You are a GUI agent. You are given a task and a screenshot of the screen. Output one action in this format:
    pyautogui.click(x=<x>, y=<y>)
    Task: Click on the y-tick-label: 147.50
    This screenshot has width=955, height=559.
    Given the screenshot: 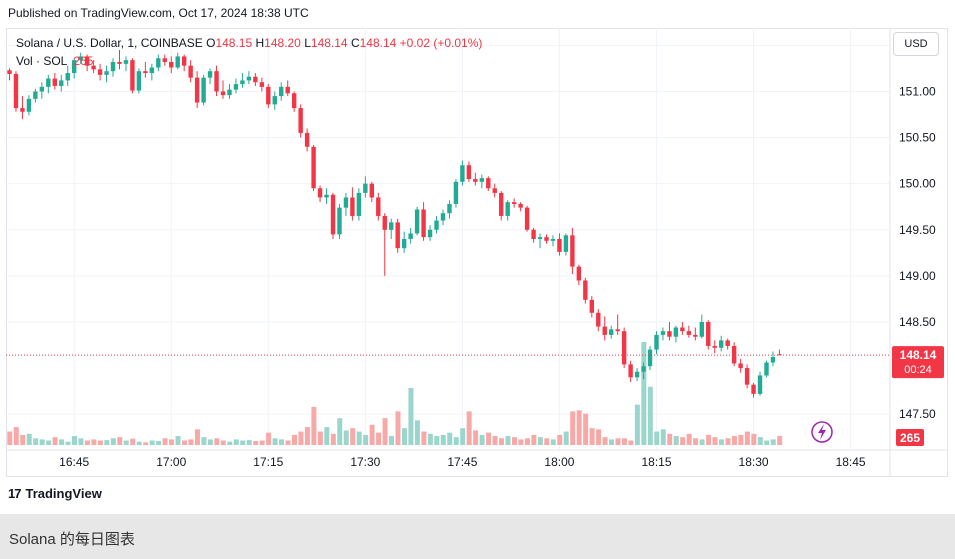 What is the action you would take?
    pyautogui.click(x=917, y=414)
    